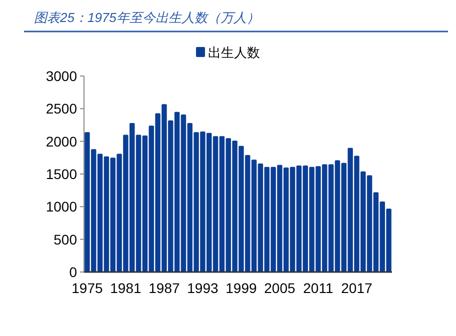  I want to click on y-tick-label: 2500, so click(62, 108).